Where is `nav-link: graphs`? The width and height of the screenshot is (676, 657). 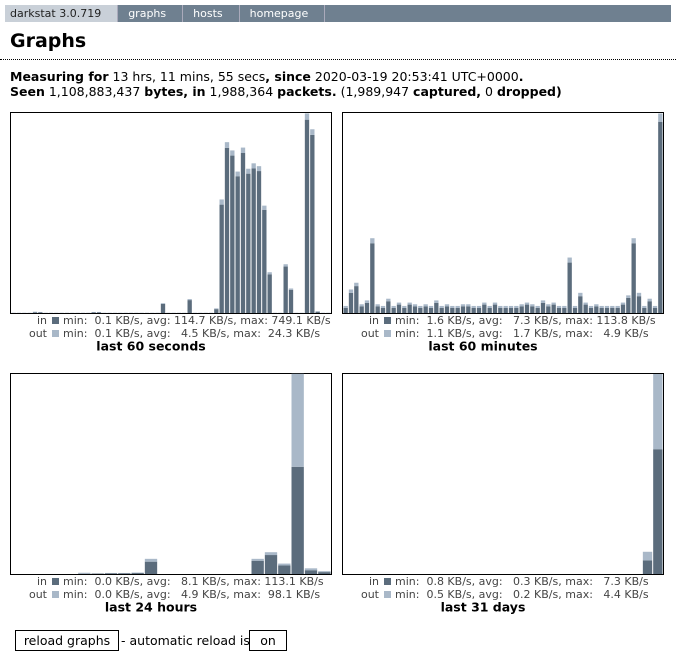
nav-link: graphs is located at coordinates (151, 13).